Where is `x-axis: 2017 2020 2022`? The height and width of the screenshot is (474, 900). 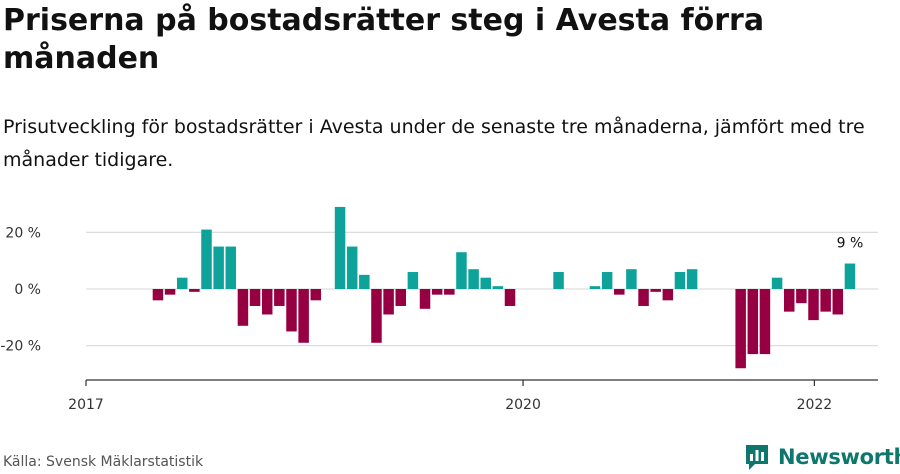 x-axis: 2017 2020 2022 is located at coordinates (473, 396).